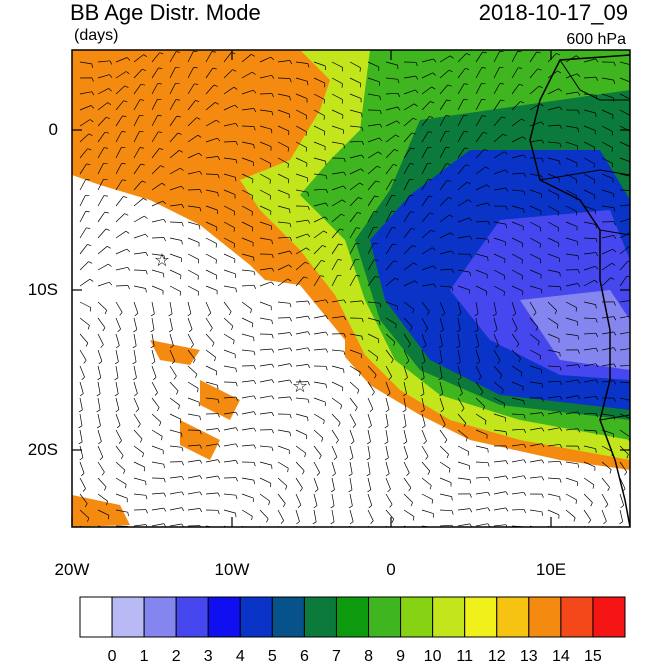  I want to click on colorbar-label: 7, so click(336, 656).